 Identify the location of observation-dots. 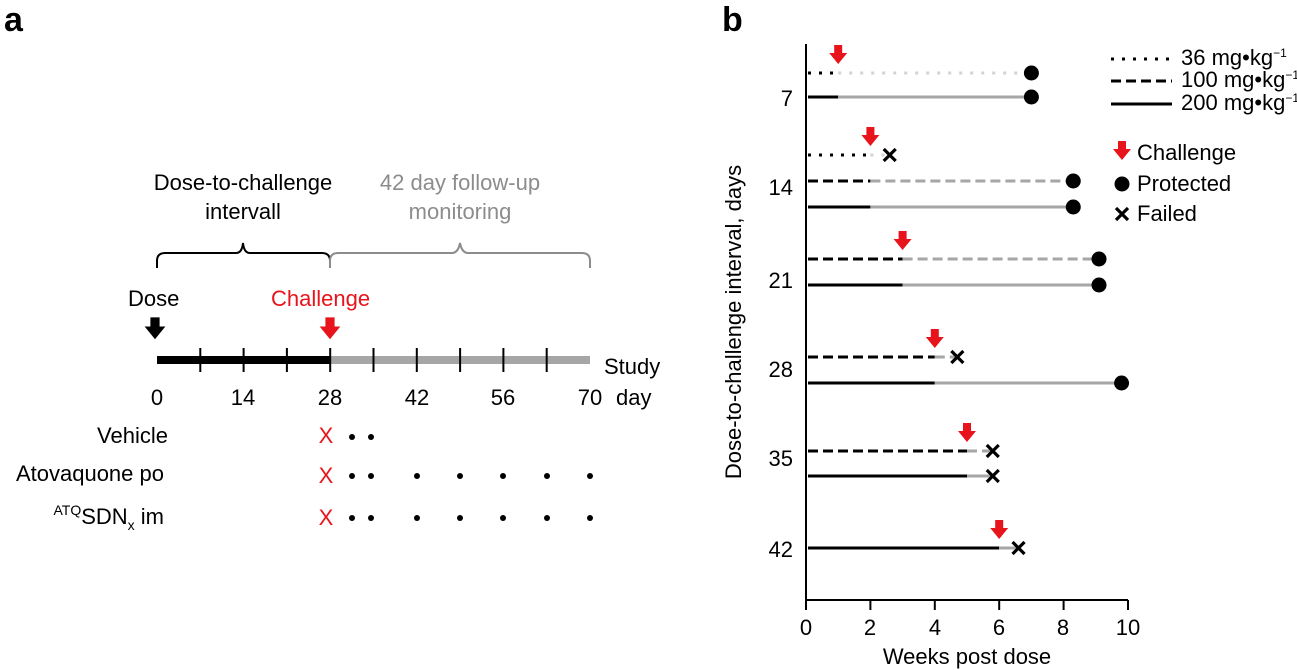
(471, 477).